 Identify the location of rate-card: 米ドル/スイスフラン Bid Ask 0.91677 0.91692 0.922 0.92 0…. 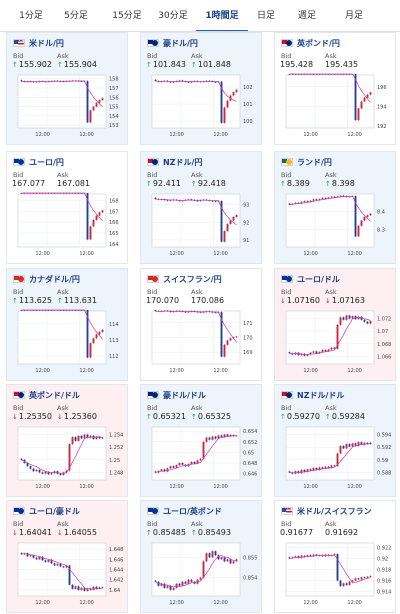
(335, 556).